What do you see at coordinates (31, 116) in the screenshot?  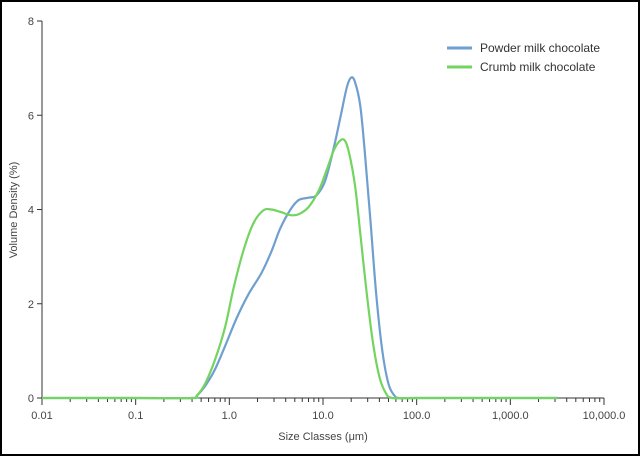 I see `y-tick-label: 6` at bounding box center [31, 116].